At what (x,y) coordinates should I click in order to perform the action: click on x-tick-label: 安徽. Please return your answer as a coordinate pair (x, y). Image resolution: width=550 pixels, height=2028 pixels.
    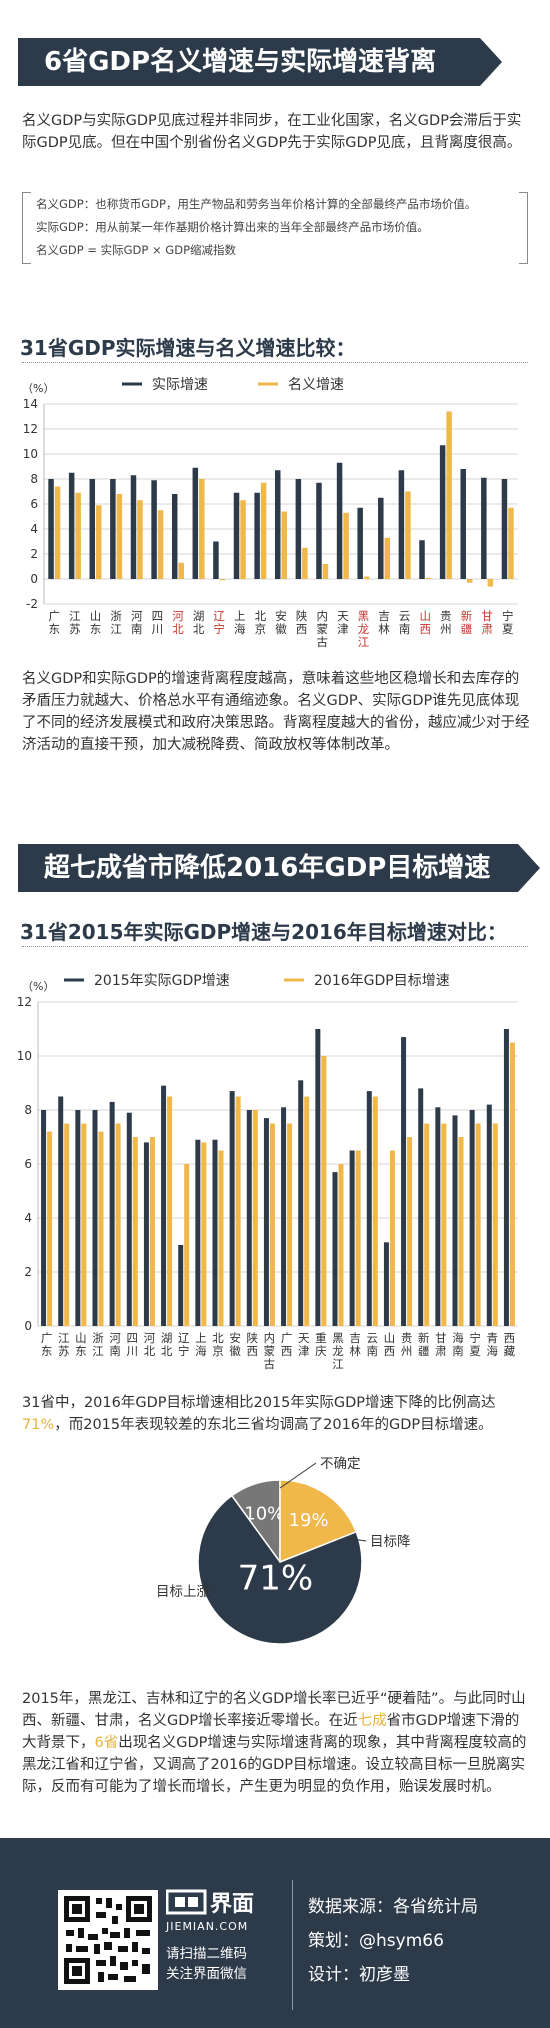
    Looking at the image, I should click on (281, 622).